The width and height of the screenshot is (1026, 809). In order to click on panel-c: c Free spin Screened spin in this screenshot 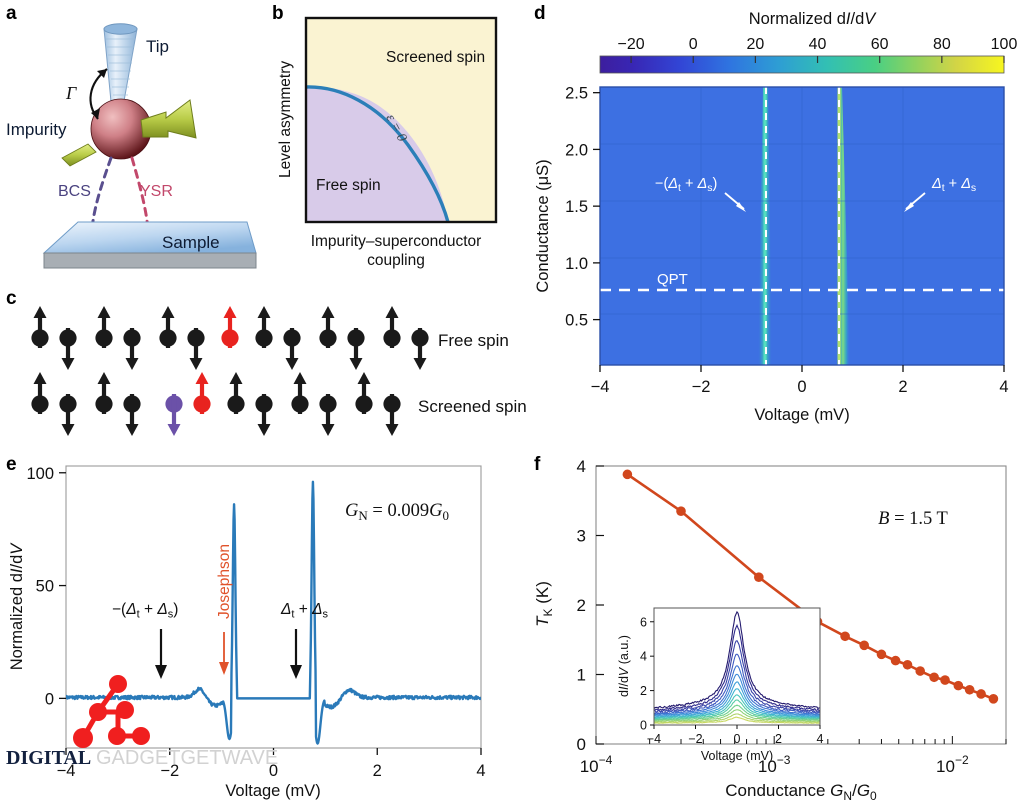, I will do `click(263, 363)`.